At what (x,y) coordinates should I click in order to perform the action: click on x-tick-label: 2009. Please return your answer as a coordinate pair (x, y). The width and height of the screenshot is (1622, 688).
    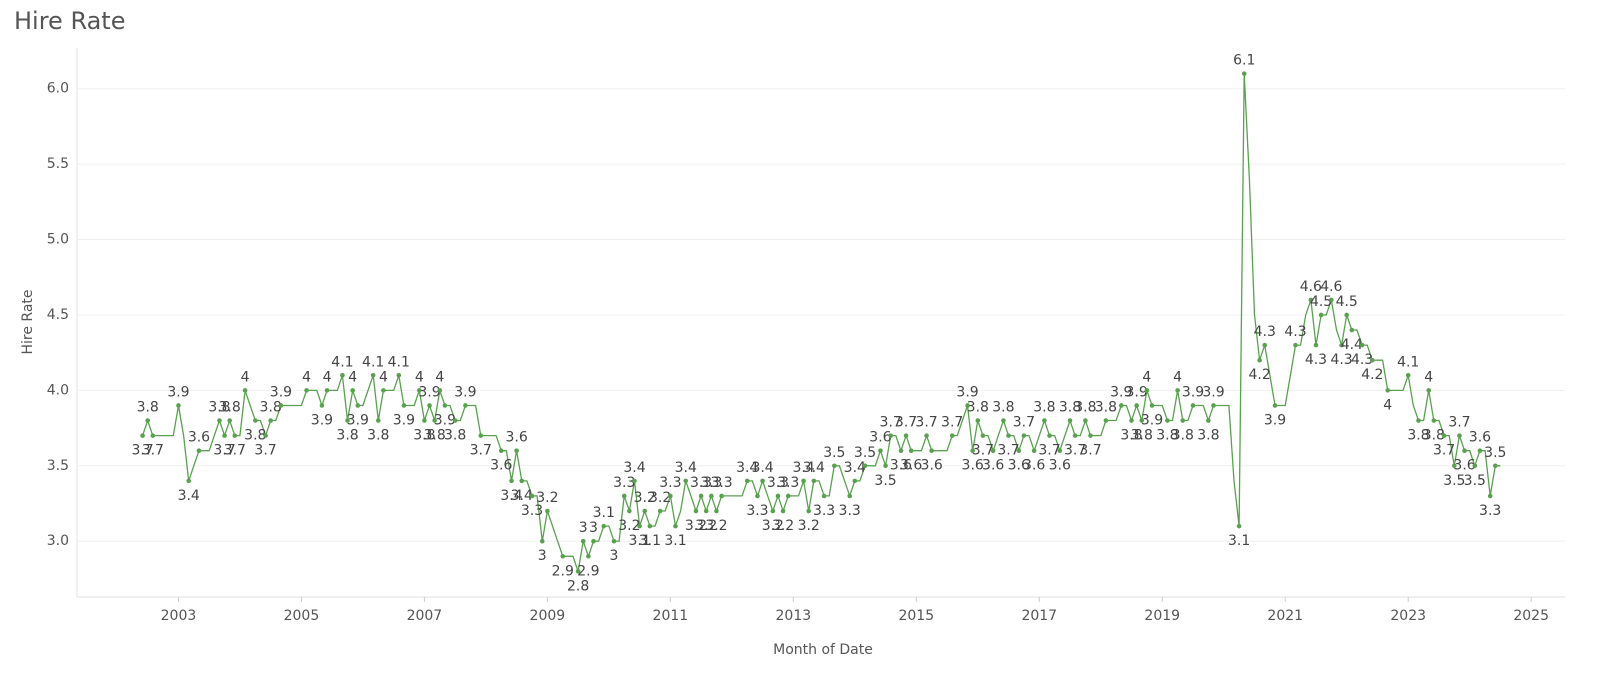
    Looking at the image, I should click on (548, 616).